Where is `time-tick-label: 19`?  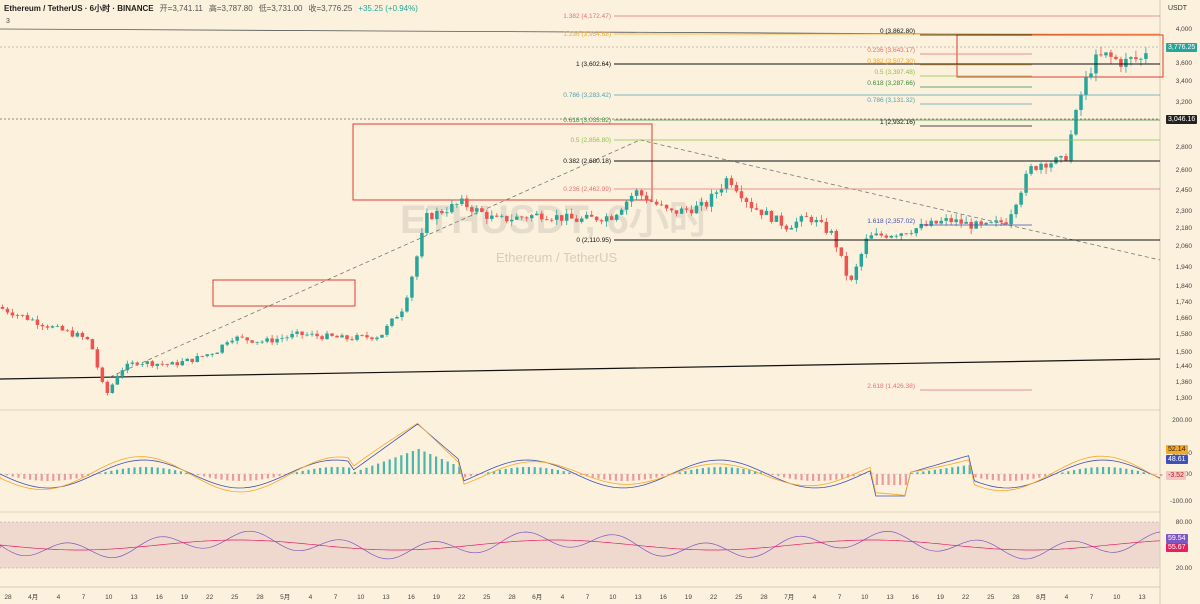
time-tick-label: 19 is located at coordinates (689, 597).